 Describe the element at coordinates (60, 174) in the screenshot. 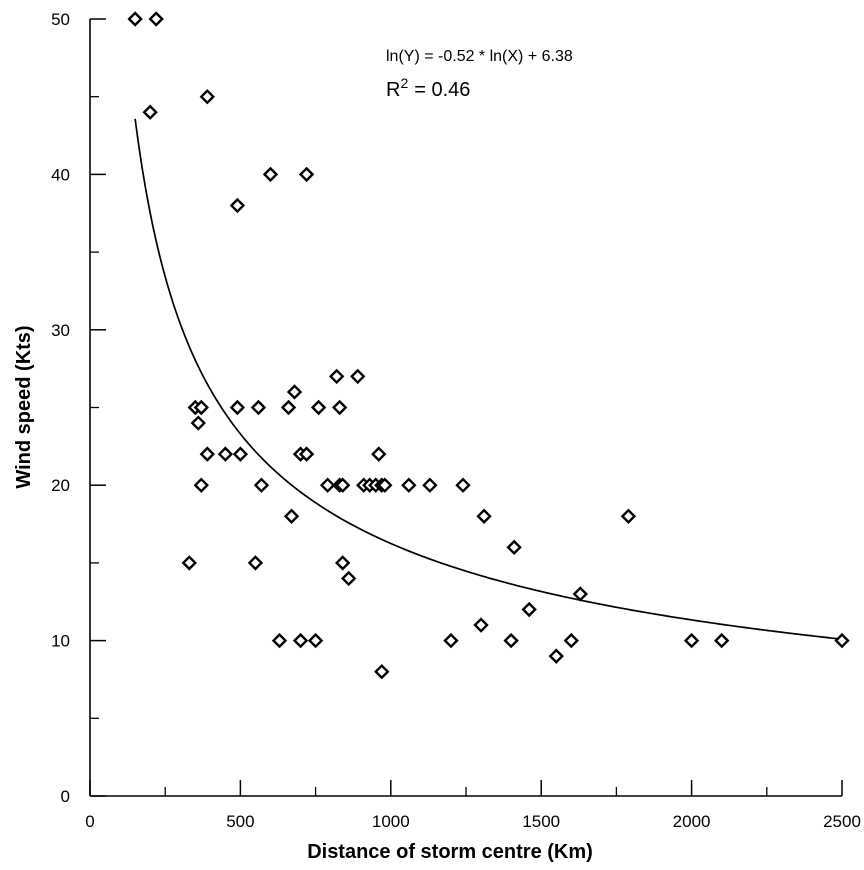

I see `y-tick-label: 40` at that location.